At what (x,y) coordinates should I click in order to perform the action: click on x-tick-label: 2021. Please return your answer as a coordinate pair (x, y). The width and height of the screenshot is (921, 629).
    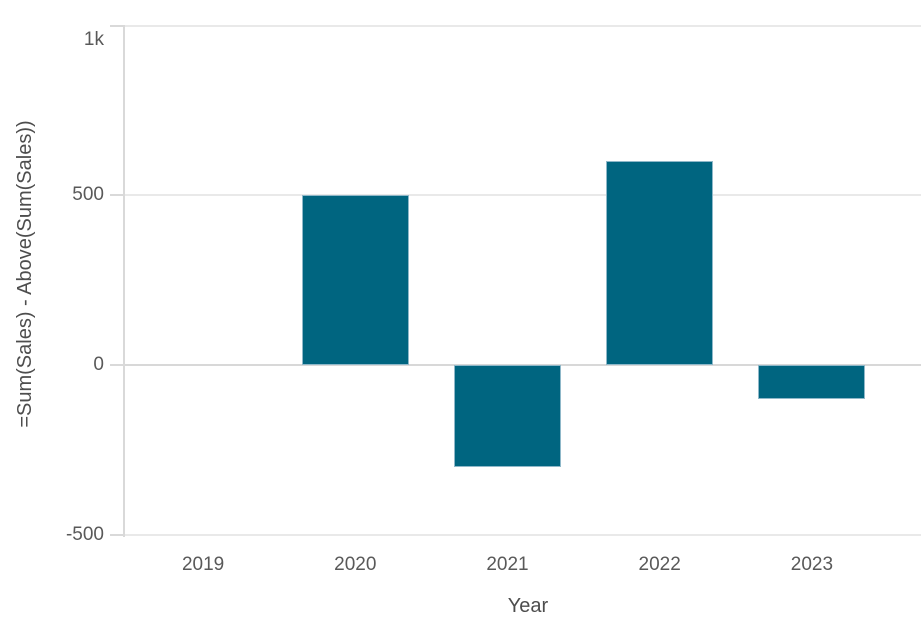
    Looking at the image, I should click on (507, 564).